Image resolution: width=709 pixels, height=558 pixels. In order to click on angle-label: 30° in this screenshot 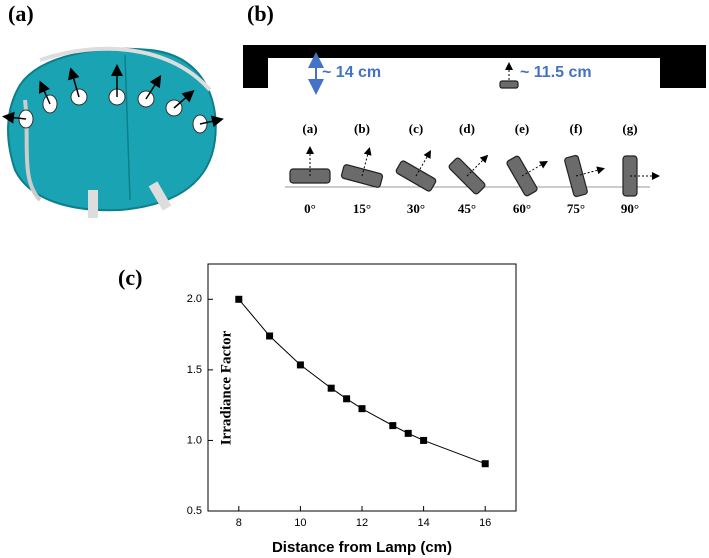, I will do `click(416, 208)`.